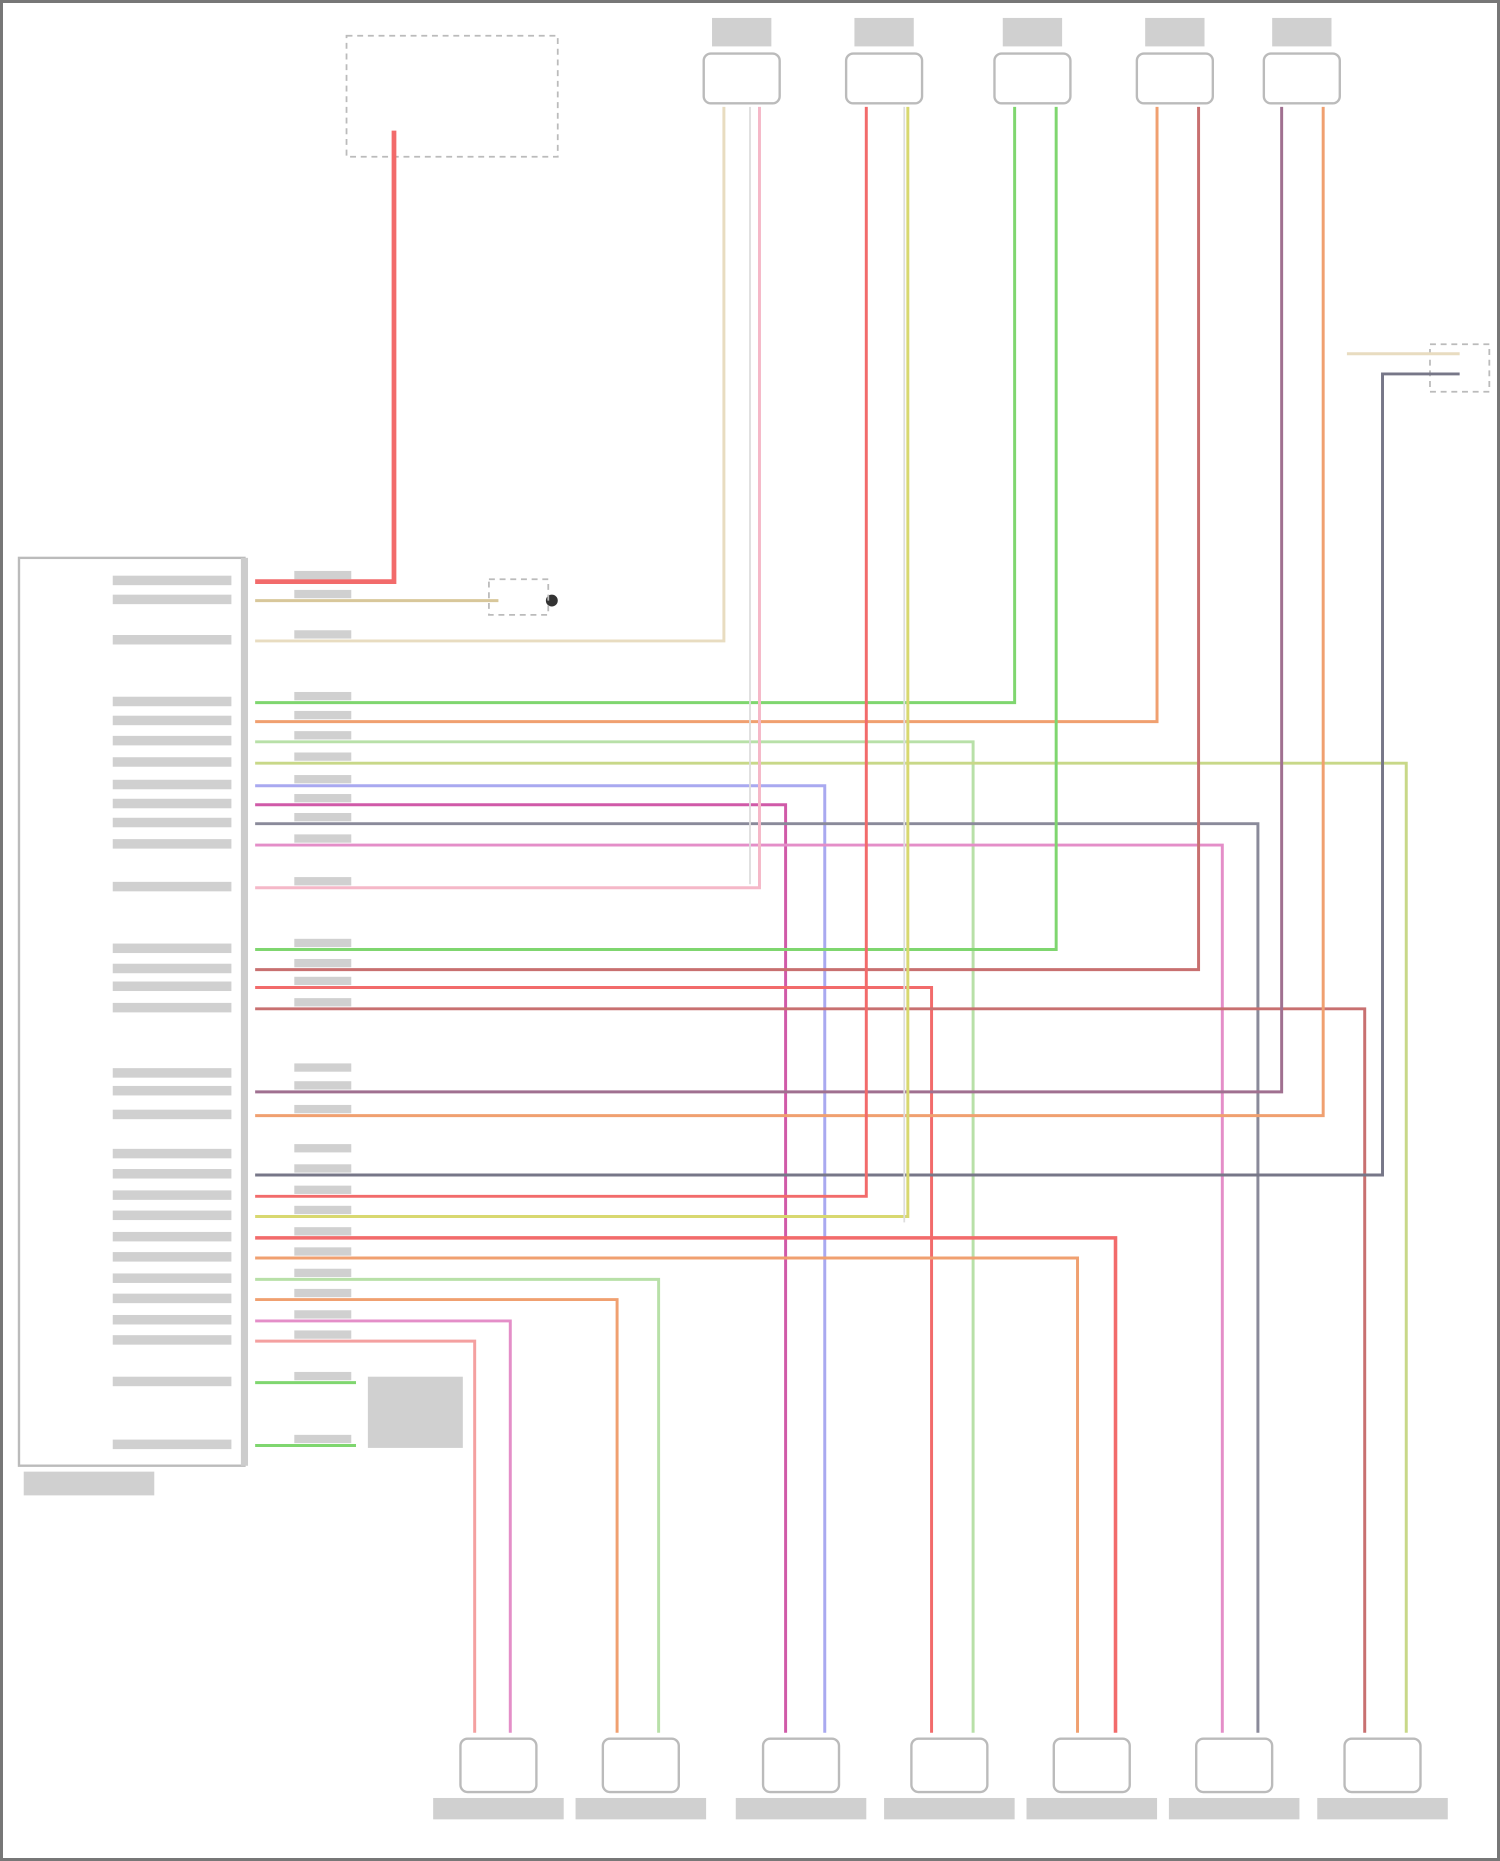 This screenshot has height=1861, width=1500. What do you see at coordinates (519, 597) in the screenshot?
I see `inline-component` at bounding box center [519, 597].